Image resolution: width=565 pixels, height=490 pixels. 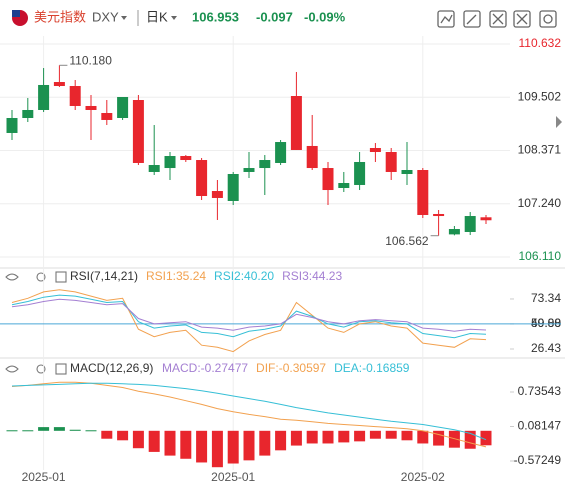 I want to click on x-tick-label: 2025-01, so click(x=44, y=477).